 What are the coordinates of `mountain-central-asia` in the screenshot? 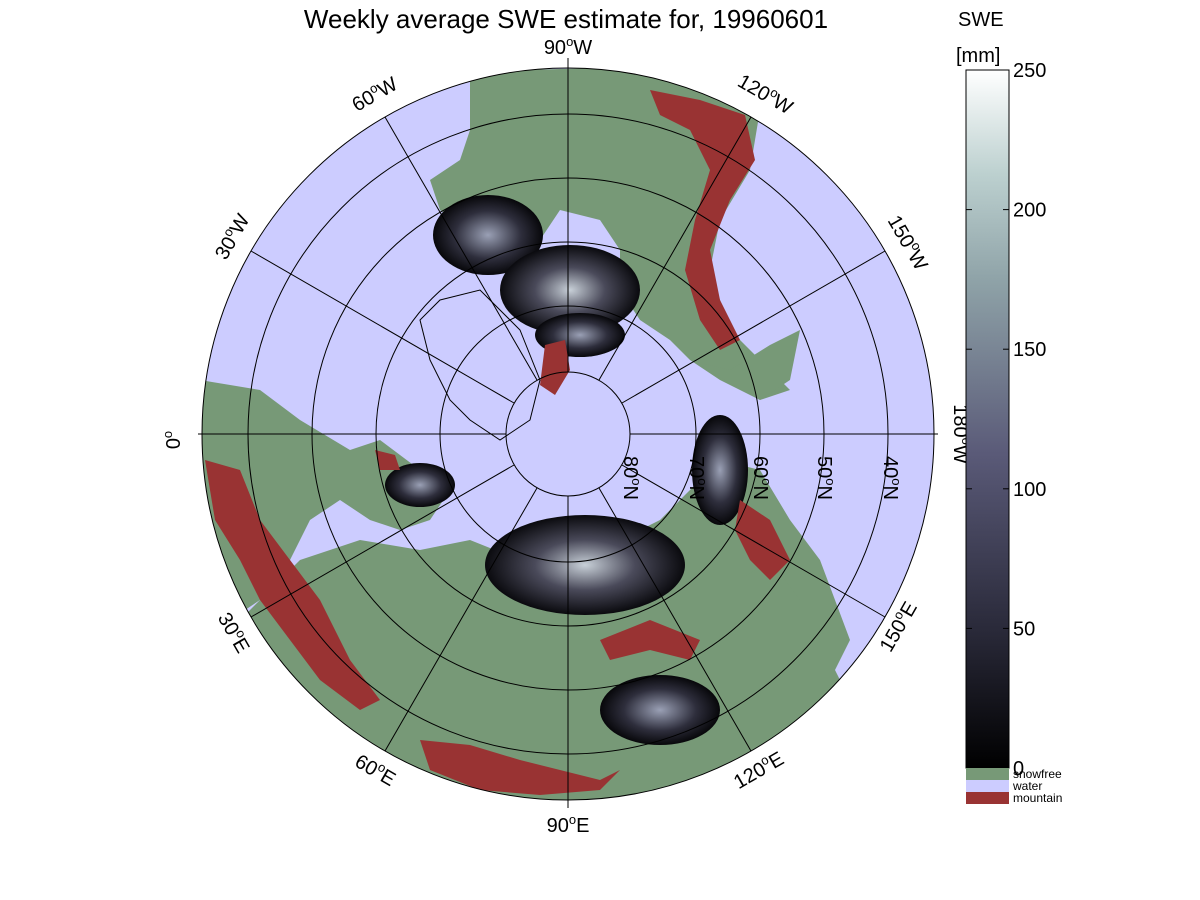 It's located at (650, 640).